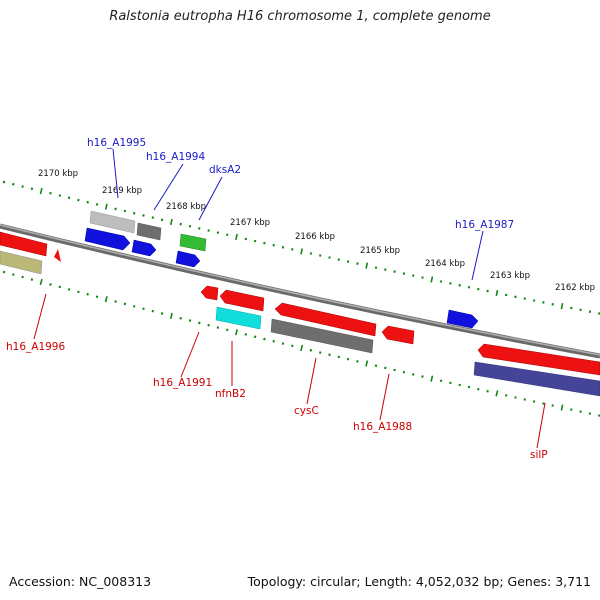 This screenshot has width=600, height=600. Describe the element at coordinates (193, 242) in the screenshot. I see `gene-green-block` at that location.